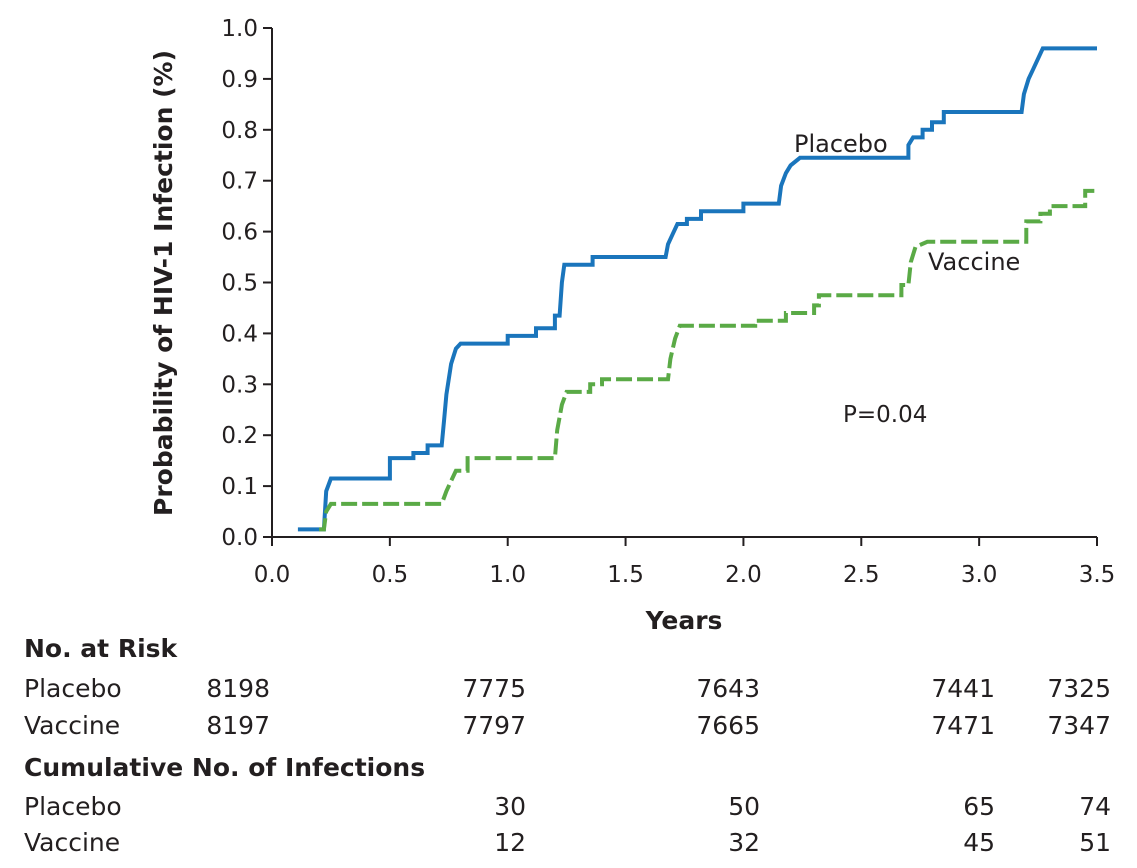 The width and height of the screenshot is (1137, 868). Describe the element at coordinates (239, 538) in the screenshot. I see `y-tick-label: 0.0` at that location.